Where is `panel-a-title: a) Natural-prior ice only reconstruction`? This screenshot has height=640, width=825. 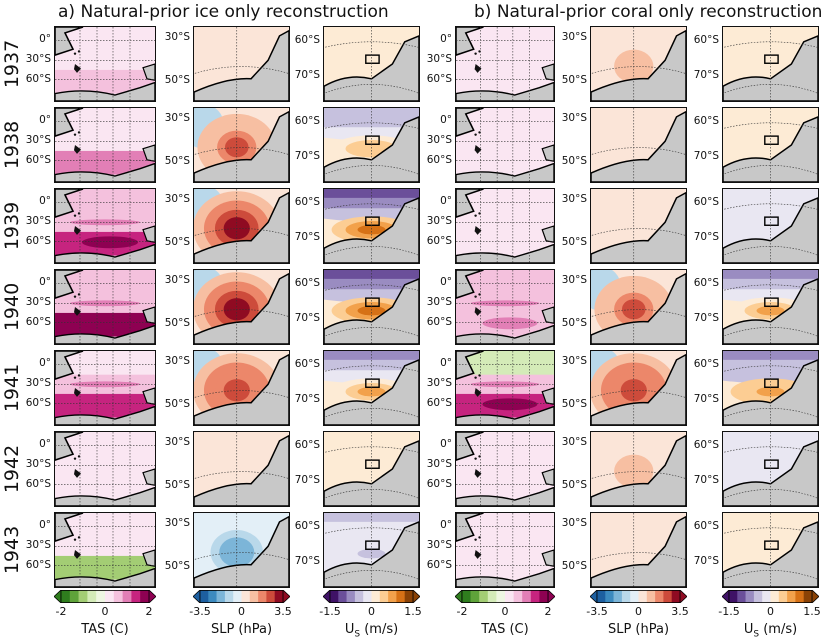
panel-a-title: a) Natural-prior ice only reconstruction is located at coordinates (223, 12).